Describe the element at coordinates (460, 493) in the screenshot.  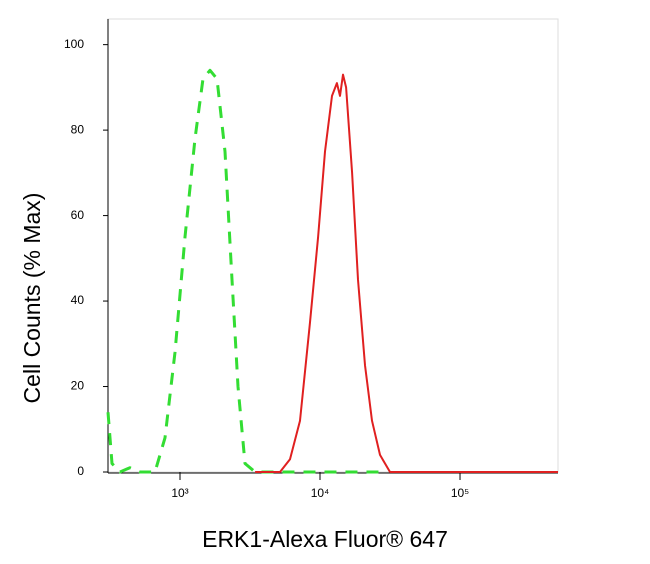
I see `x-tick-label: 10⁵` at that location.